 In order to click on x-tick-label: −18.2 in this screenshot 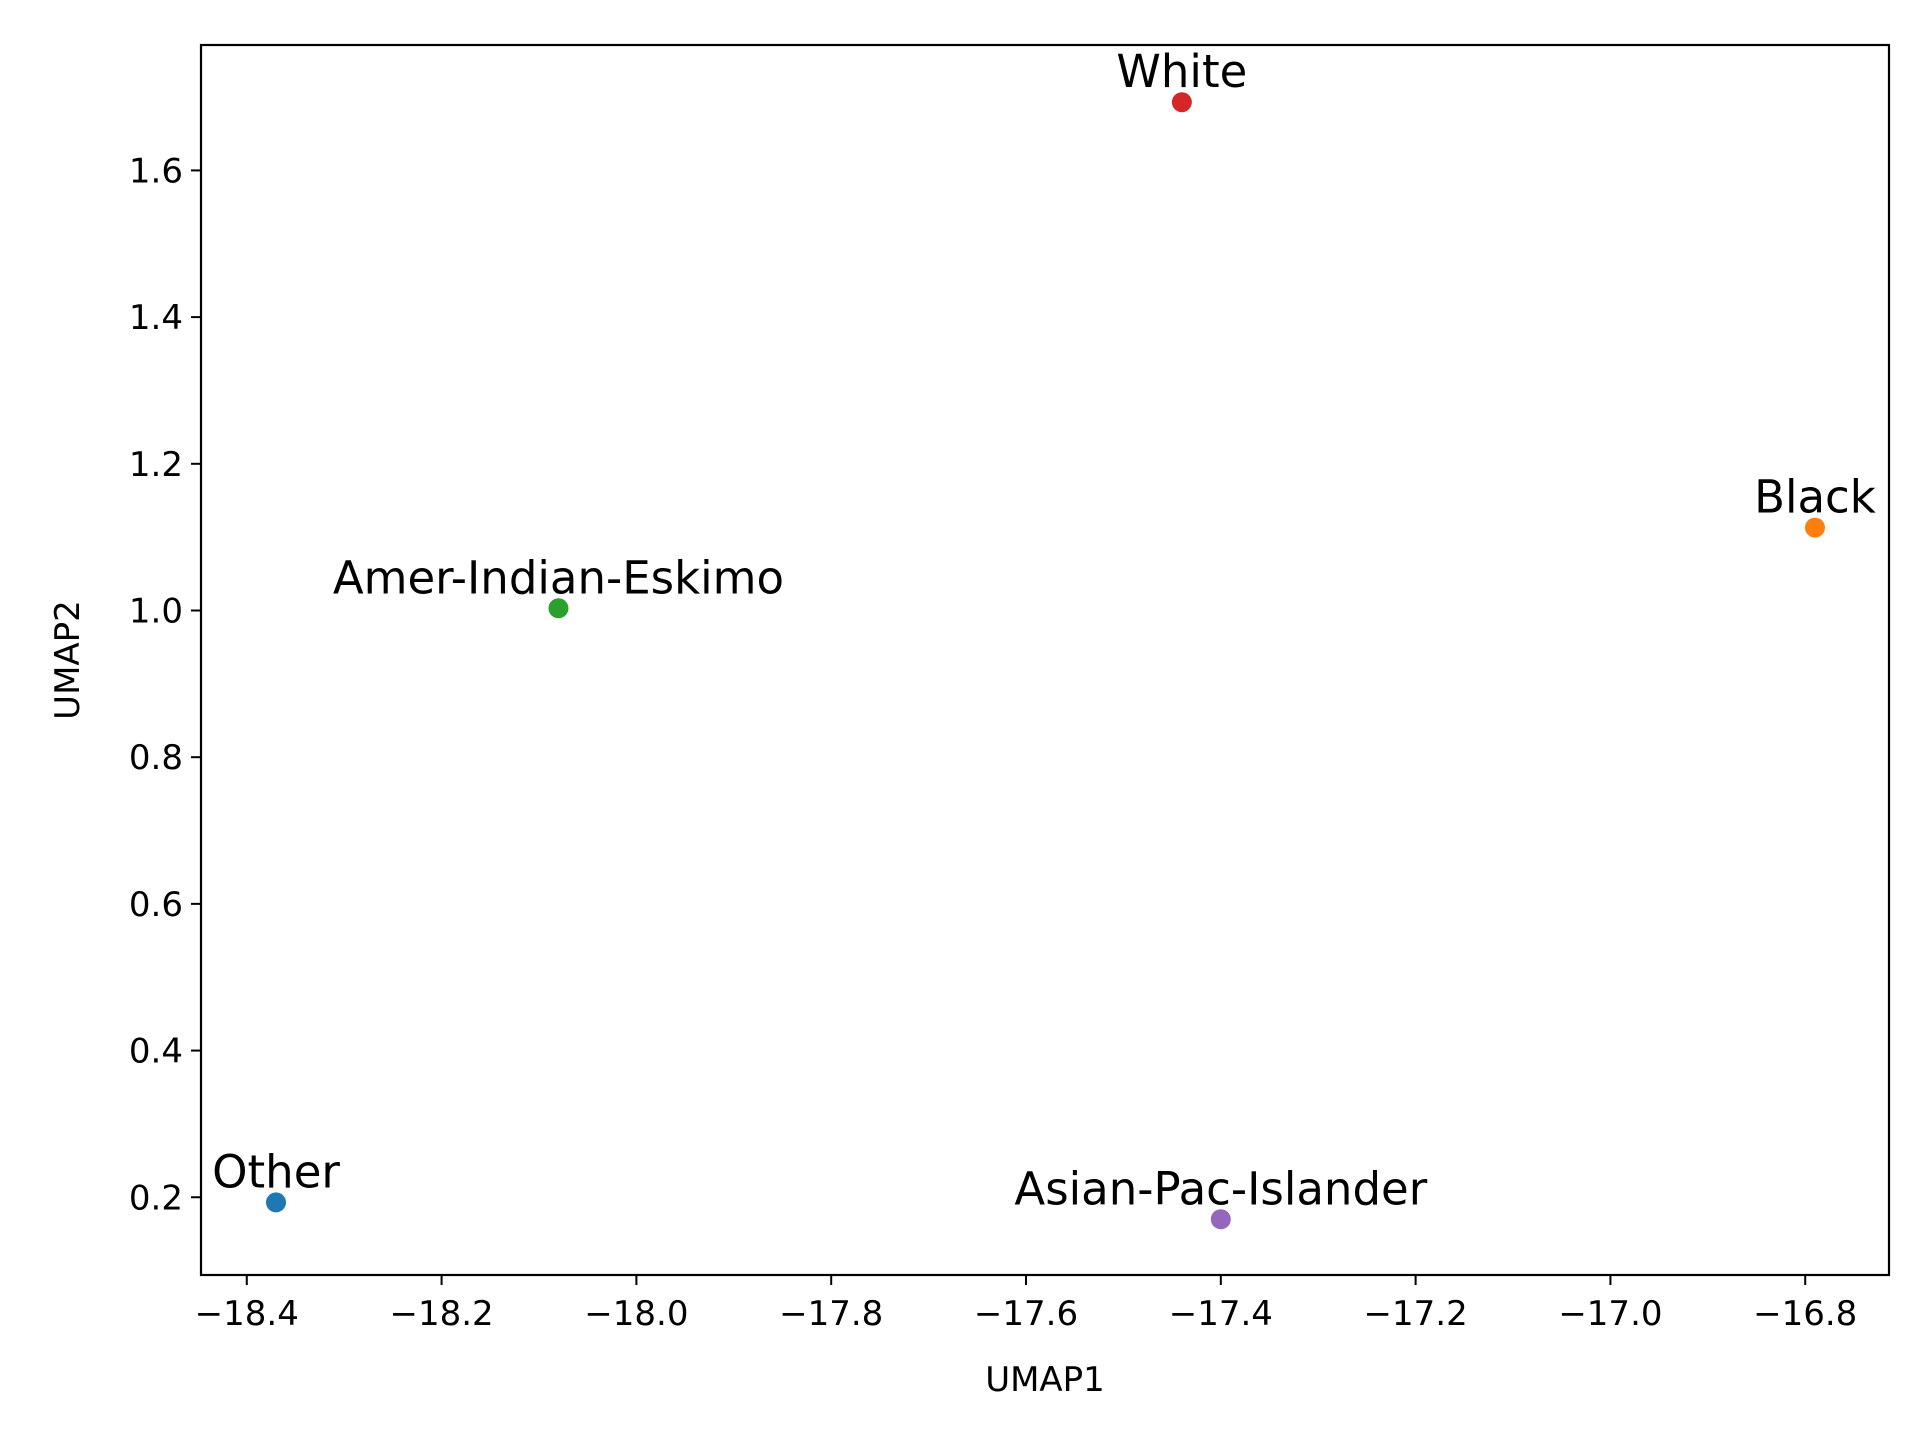, I will do `click(441, 1314)`.